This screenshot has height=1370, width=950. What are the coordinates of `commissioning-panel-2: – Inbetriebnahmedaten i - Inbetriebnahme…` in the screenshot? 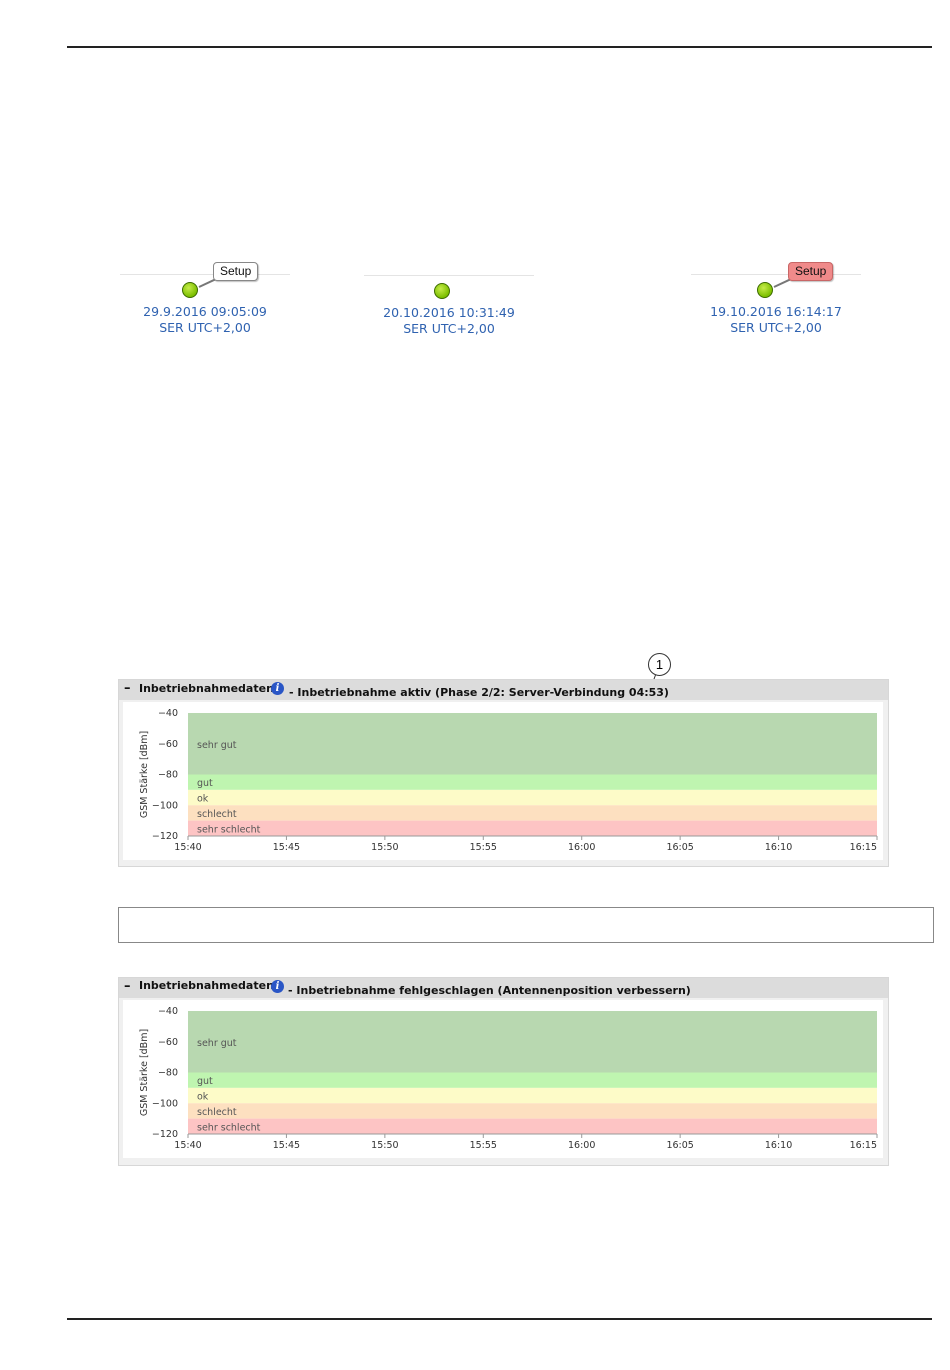 It's located at (503, 1071).